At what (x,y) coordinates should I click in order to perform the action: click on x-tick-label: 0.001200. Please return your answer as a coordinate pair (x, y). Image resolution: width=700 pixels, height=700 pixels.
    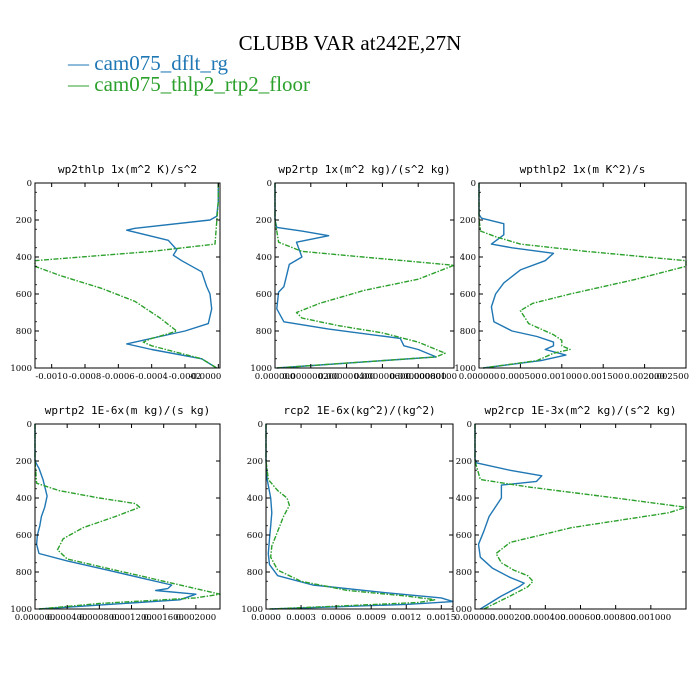
    Looking at the image, I should click on (131, 618).